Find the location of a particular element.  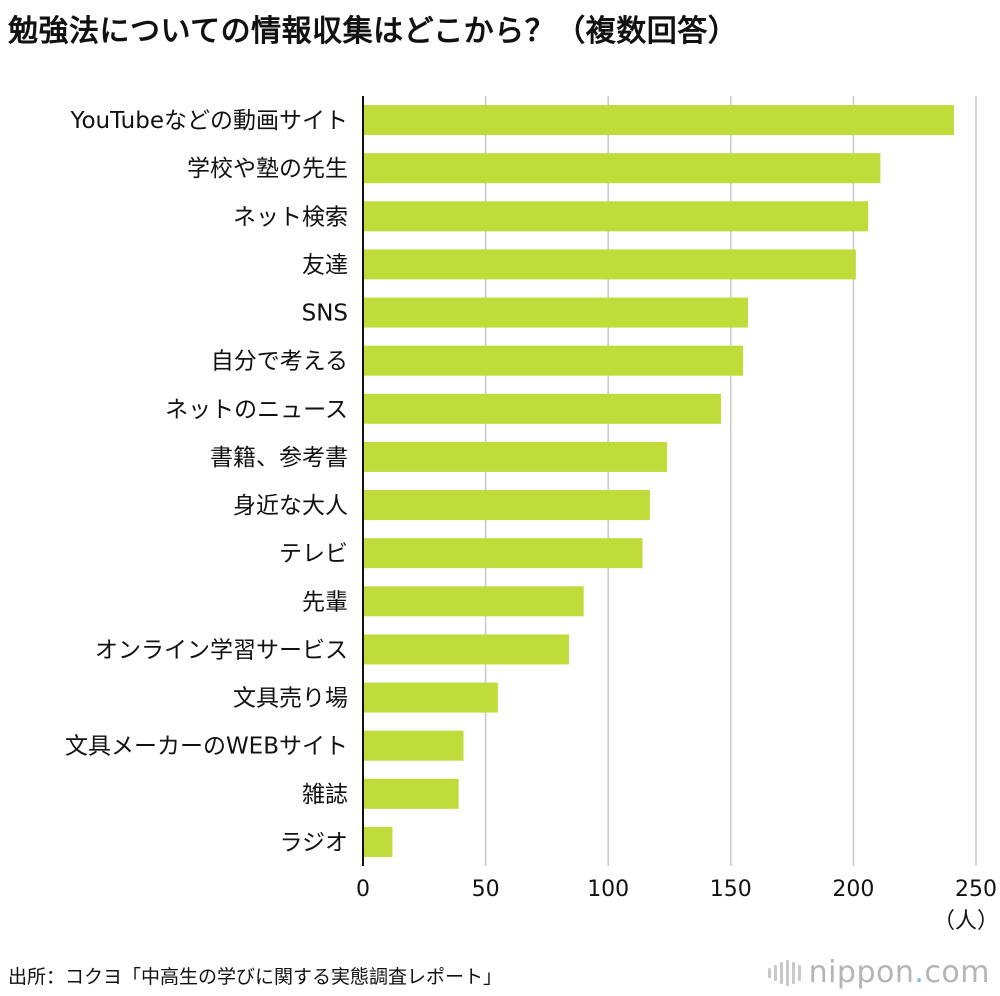

category-label: 友達 is located at coordinates (325, 265).